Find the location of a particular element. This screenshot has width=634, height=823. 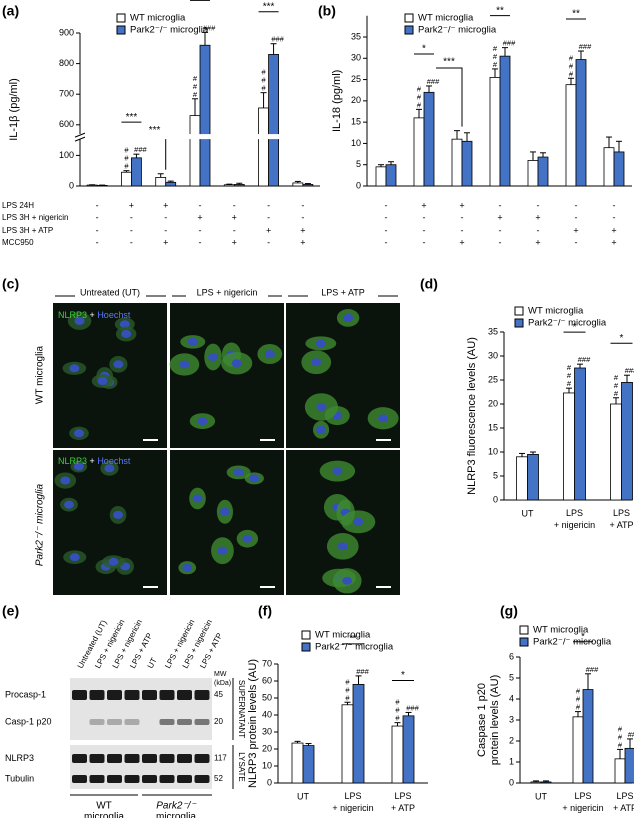

x-tick-label: LPS+ ATP is located at coordinates (623, 802).